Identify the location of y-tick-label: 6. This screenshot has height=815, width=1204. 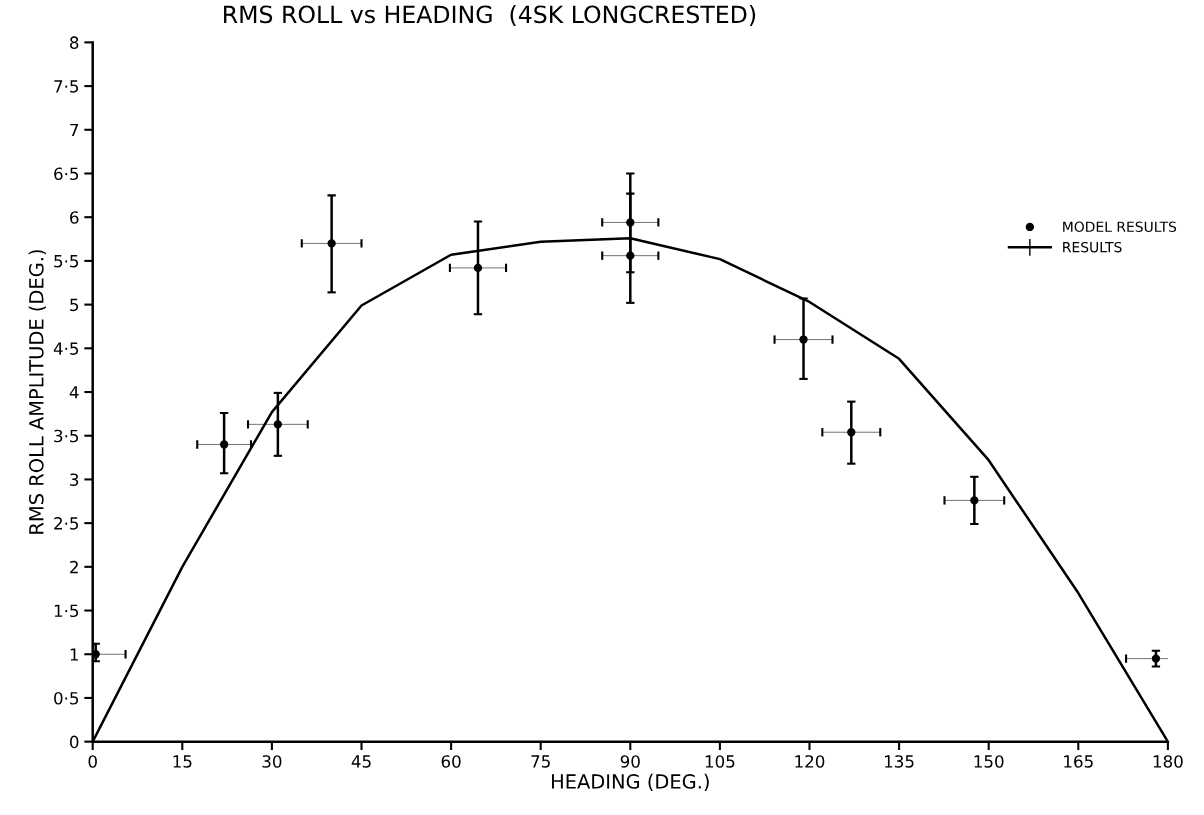
(74, 217).